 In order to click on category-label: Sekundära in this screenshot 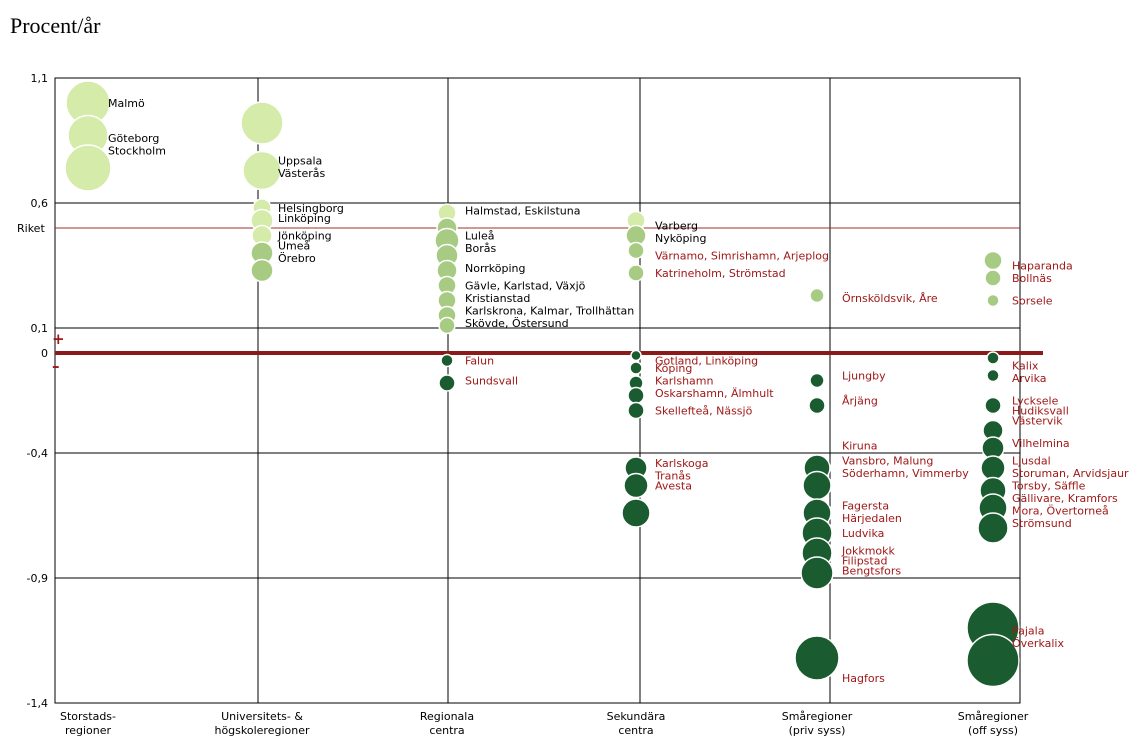, I will do `click(636, 716)`.